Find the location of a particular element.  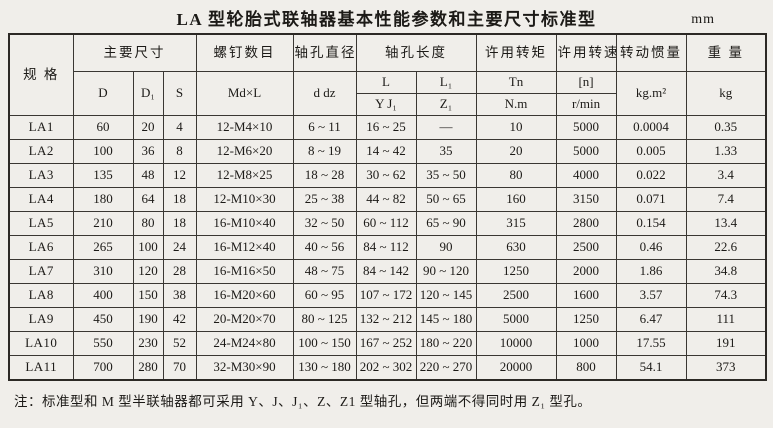

table-cell: 202 ~ 302 is located at coordinates (386, 368).